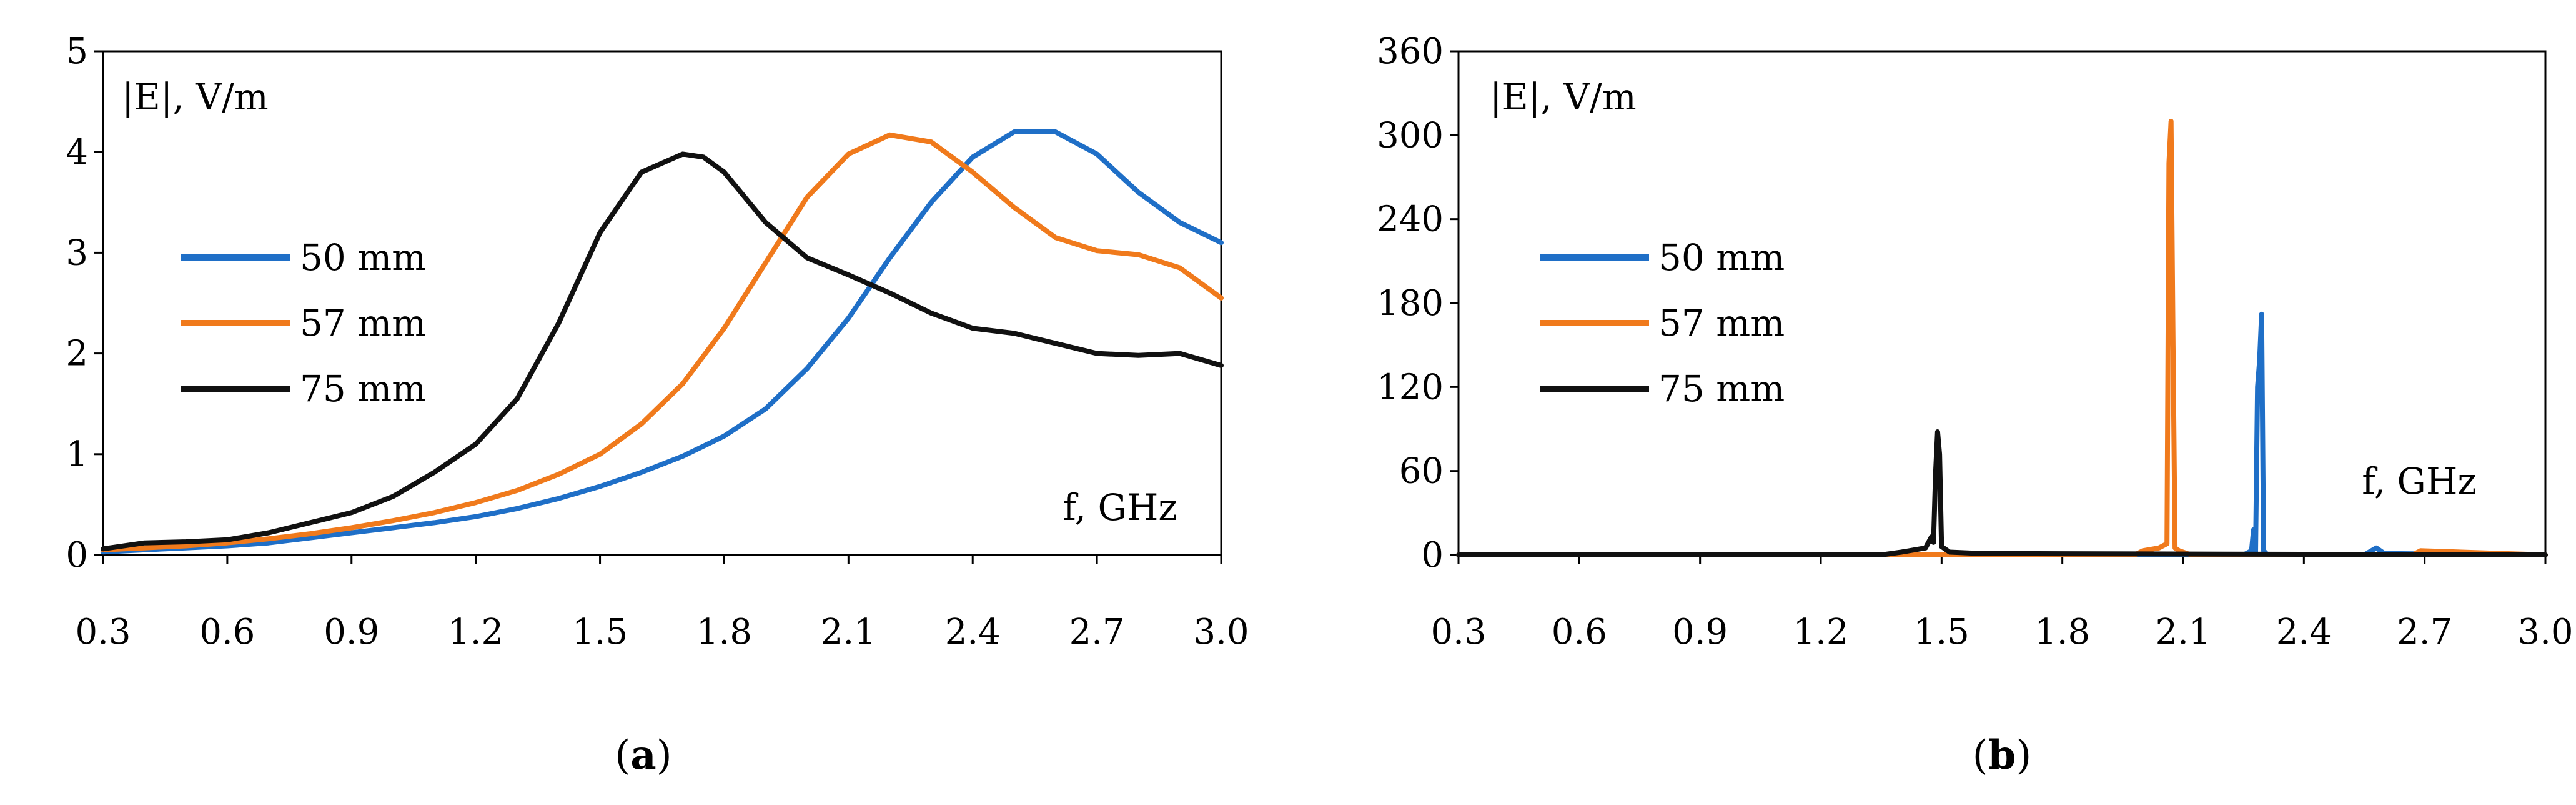 This screenshot has height=805, width=2576. I want to click on y-tick-label: 120, so click(1410, 387).